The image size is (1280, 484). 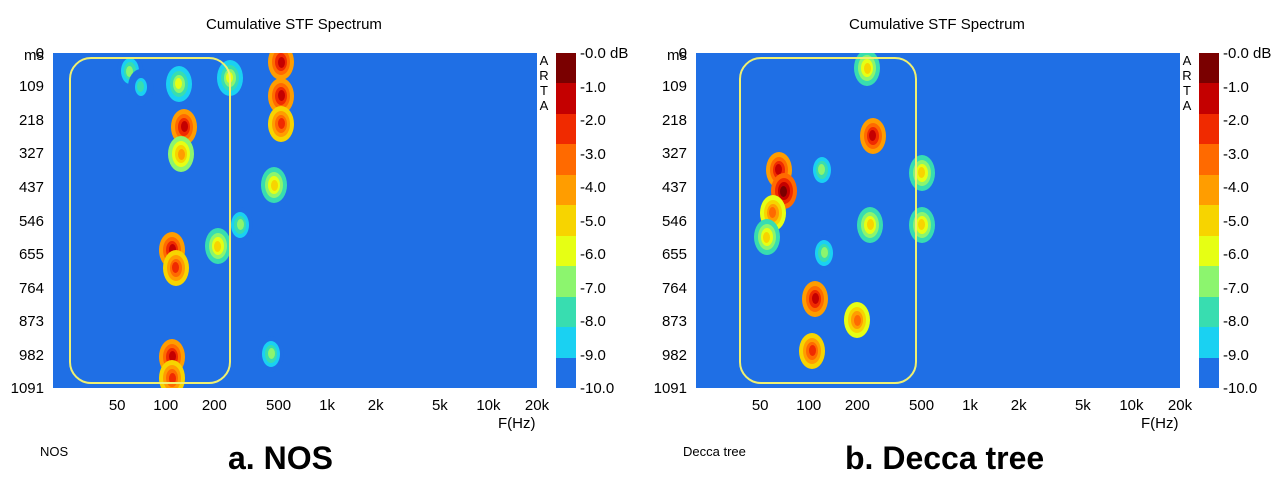 I want to click on figure-caption: a. NOS, so click(x=280, y=458).